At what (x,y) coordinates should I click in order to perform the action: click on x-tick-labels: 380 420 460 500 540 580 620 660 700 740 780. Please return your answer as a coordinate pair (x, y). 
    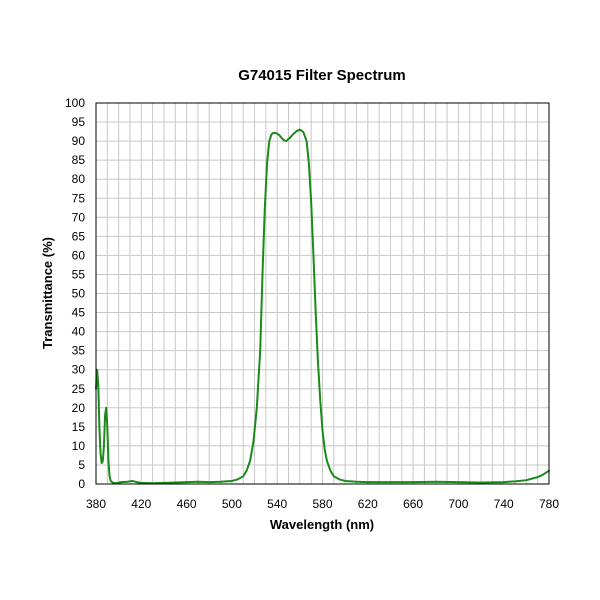
    Looking at the image, I should click on (322, 504).